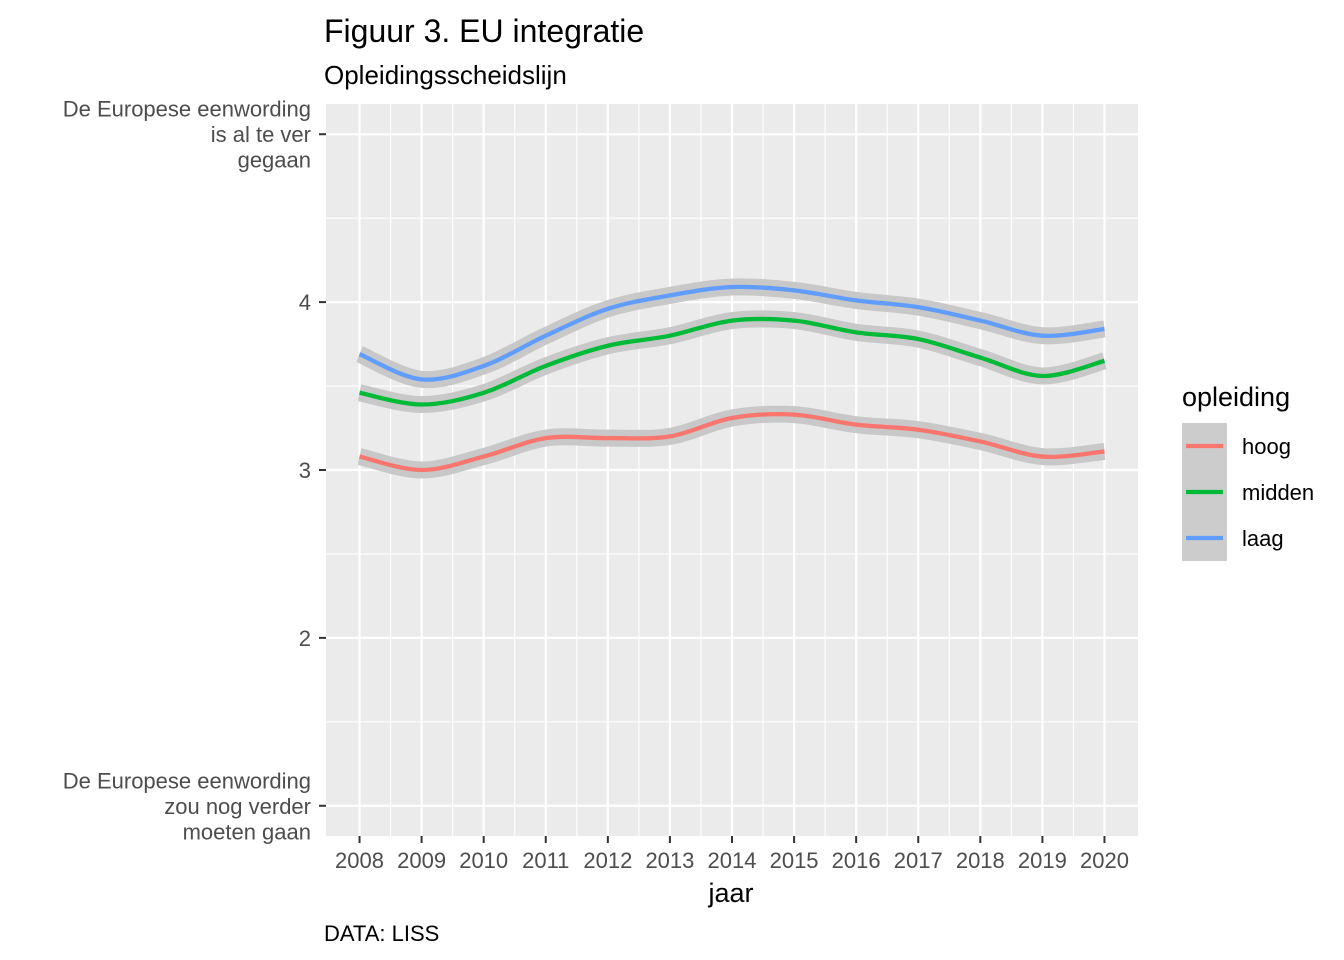 Image resolution: width=1344 pixels, height=960 pixels. Describe the element at coordinates (794, 860) in the screenshot. I see `x-tick-label: 2015` at that location.